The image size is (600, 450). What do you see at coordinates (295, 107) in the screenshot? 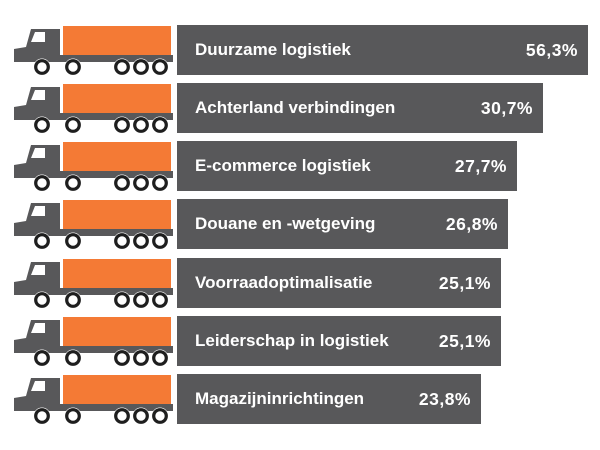
I see `bar-category-label: Achterland verbindingen` at bounding box center [295, 107].